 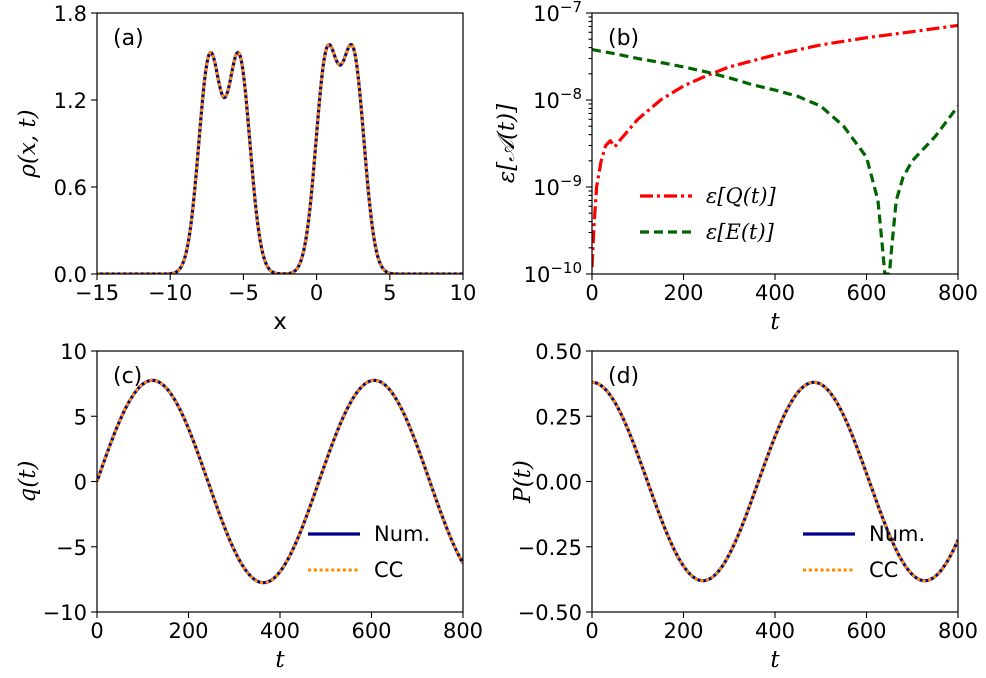 What do you see at coordinates (28, 482) in the screenshot?
I see `y-axis-label: q(t)` at bounding box center [28, 482].